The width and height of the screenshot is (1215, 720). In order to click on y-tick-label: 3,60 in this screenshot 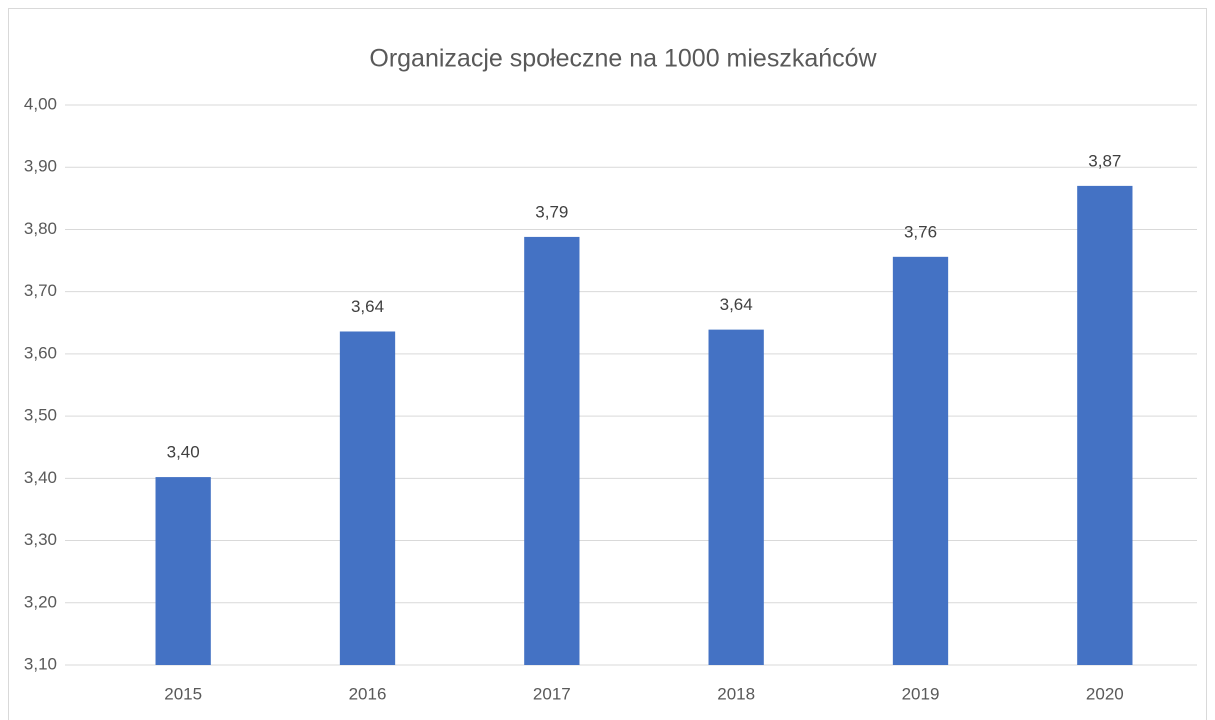, I will do `click(40, 352)`.